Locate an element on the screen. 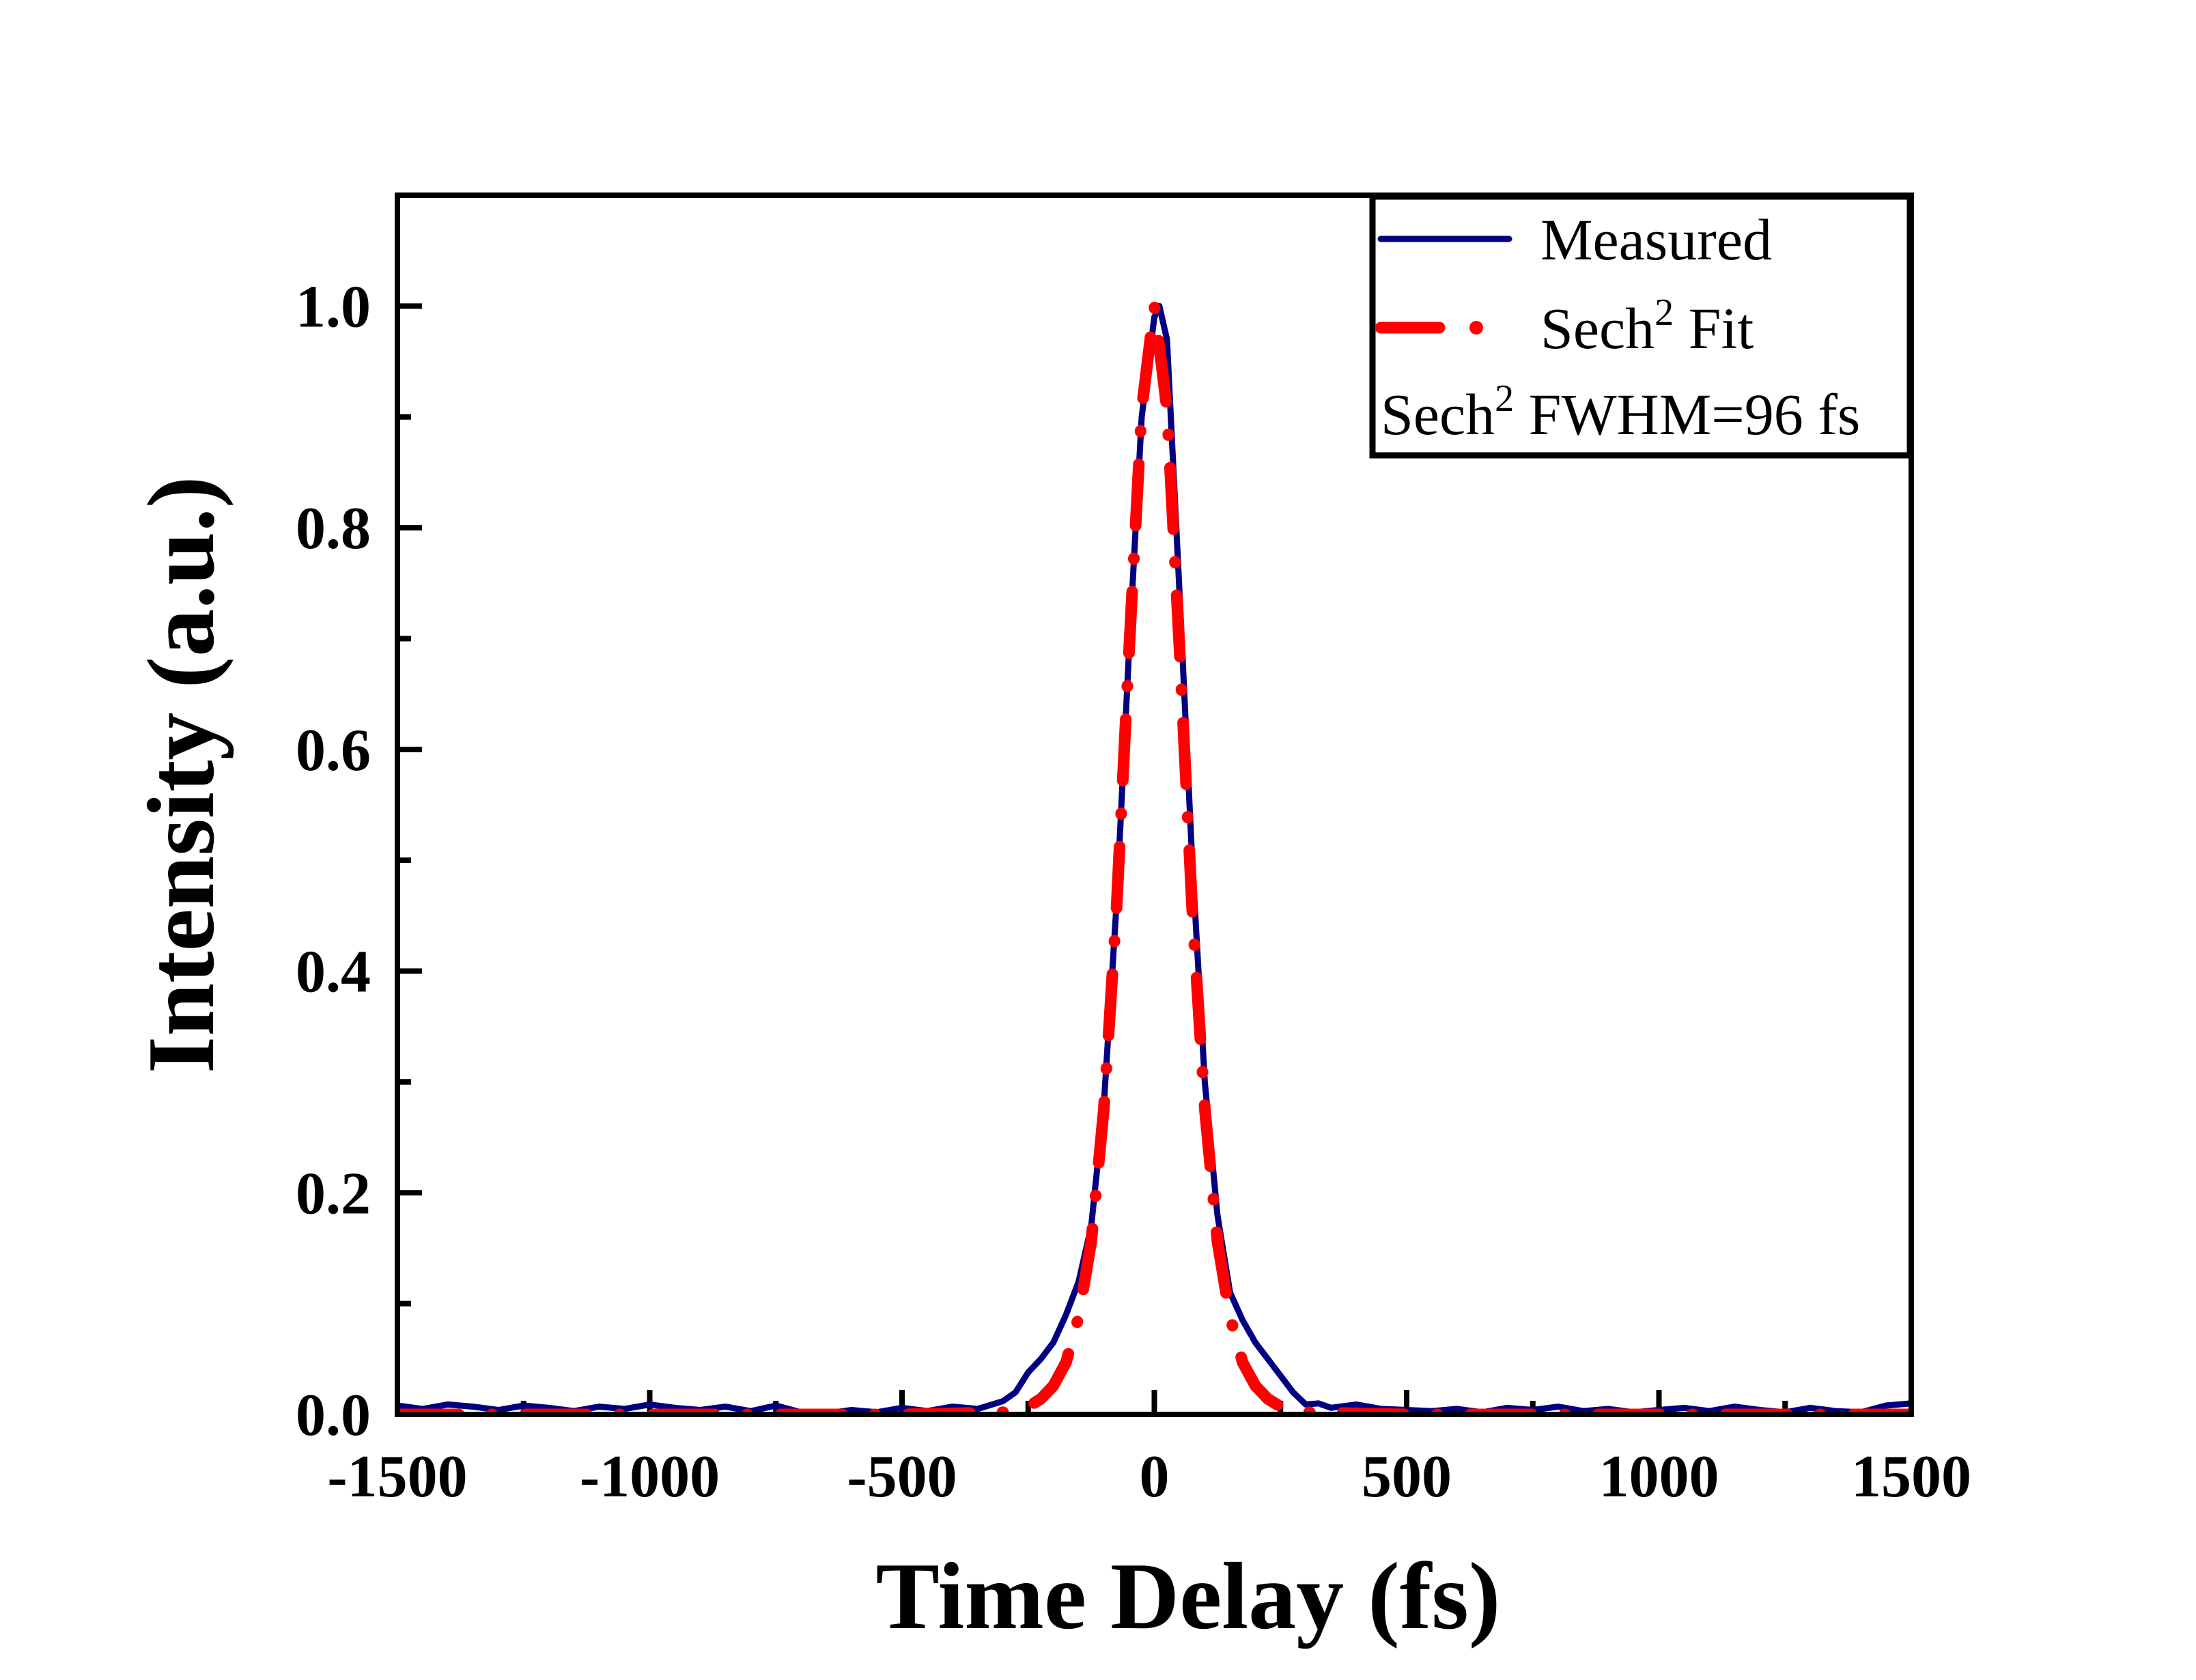 The image size is (2196, 1680). x-tick-label: 1500 is located at coordinates (1911, 1477).